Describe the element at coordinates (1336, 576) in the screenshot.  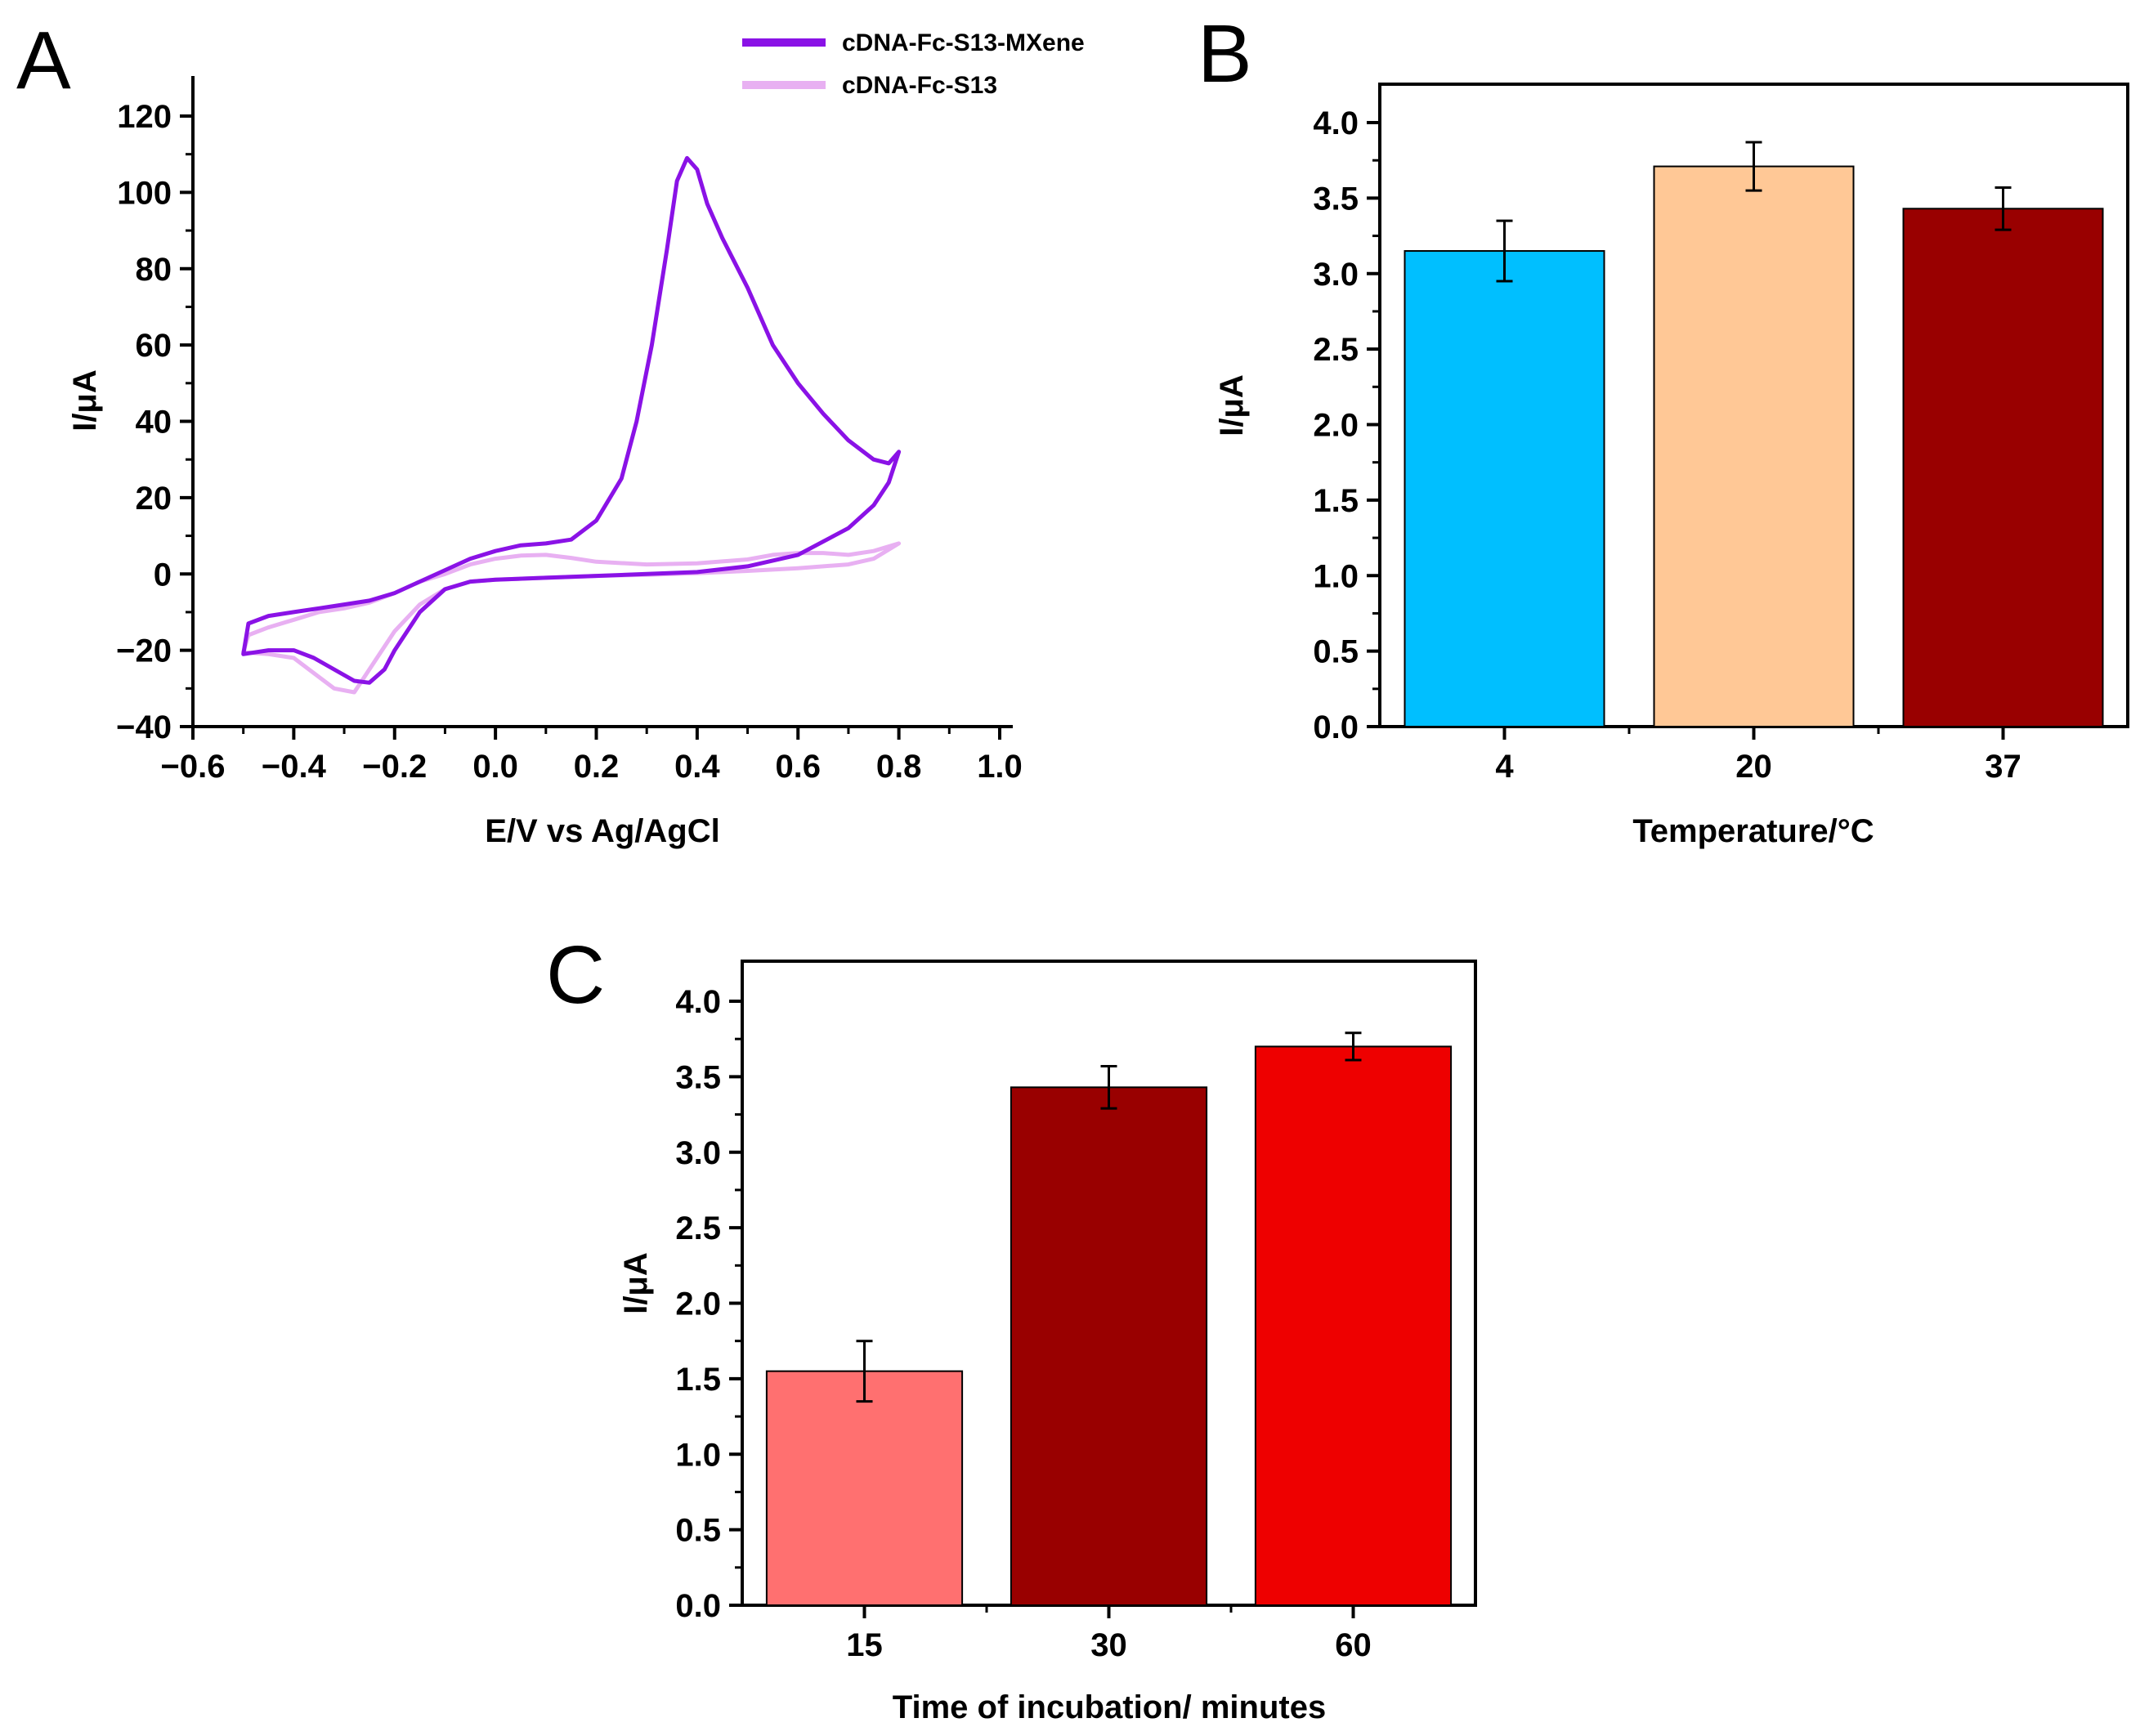
I see `panel-b-y-tick-label: 1.0` at that location.